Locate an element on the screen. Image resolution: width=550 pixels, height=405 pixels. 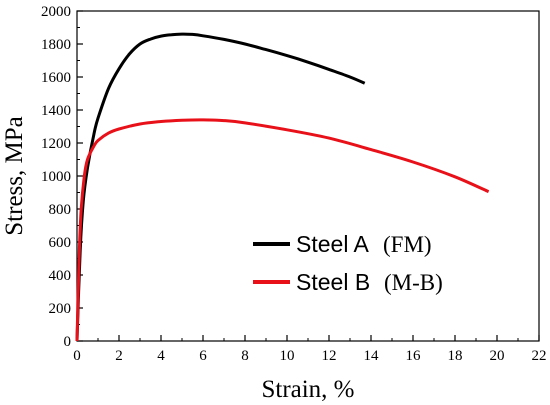
x-tick-label: 6 is located at coordinates (203, 356).